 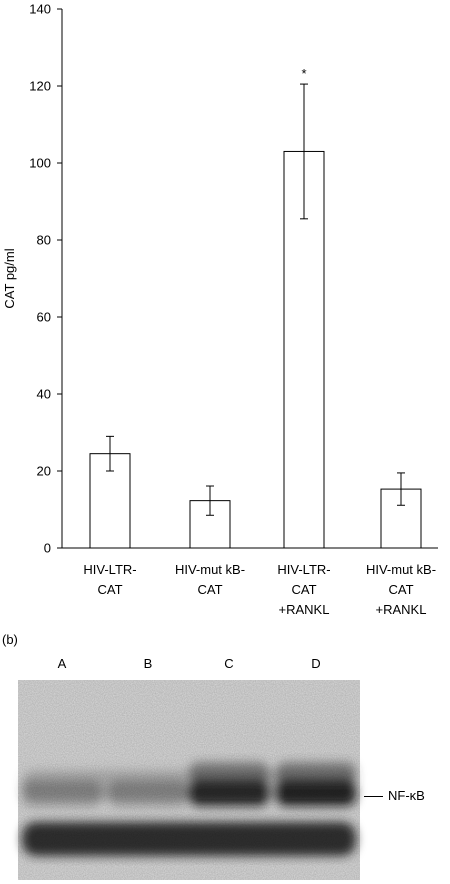 I want to click on lane-label-a: A, so click(x=62, y=663).